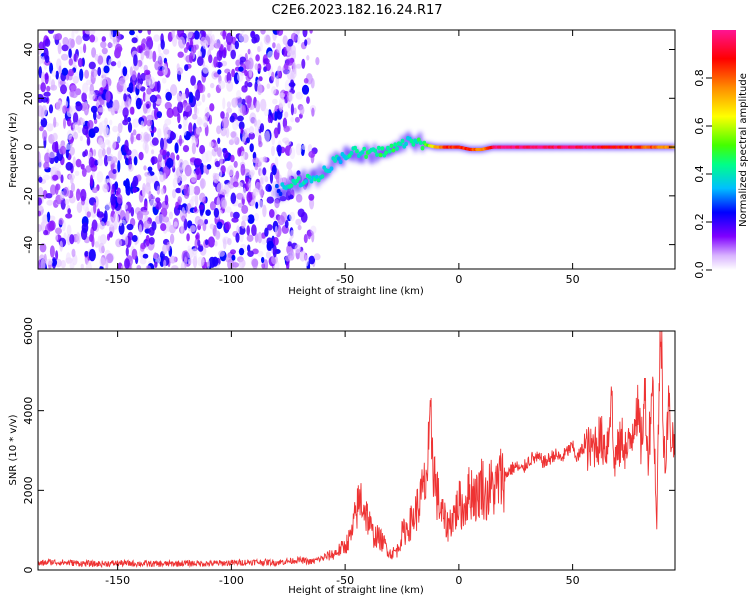 Image resolution: width=750 pixels, height=600 pixels. I want to click on y-tick-label: 2000, so click(28, 490).